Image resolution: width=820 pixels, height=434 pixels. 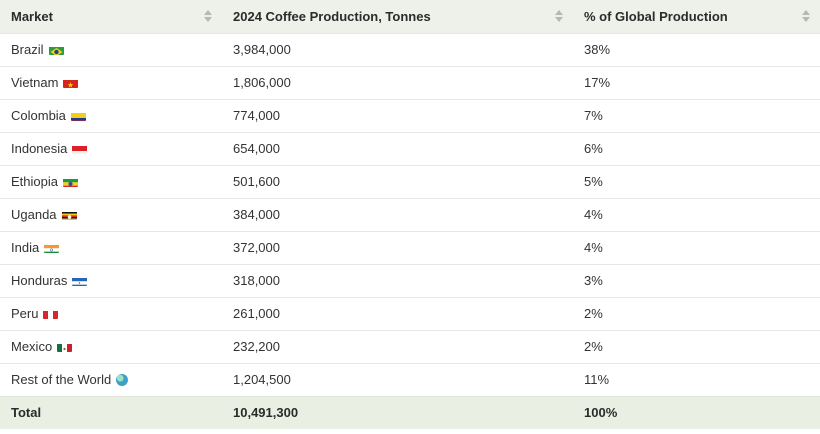 I want to click on market-cell: Colombia, so click(x=111, y=115).